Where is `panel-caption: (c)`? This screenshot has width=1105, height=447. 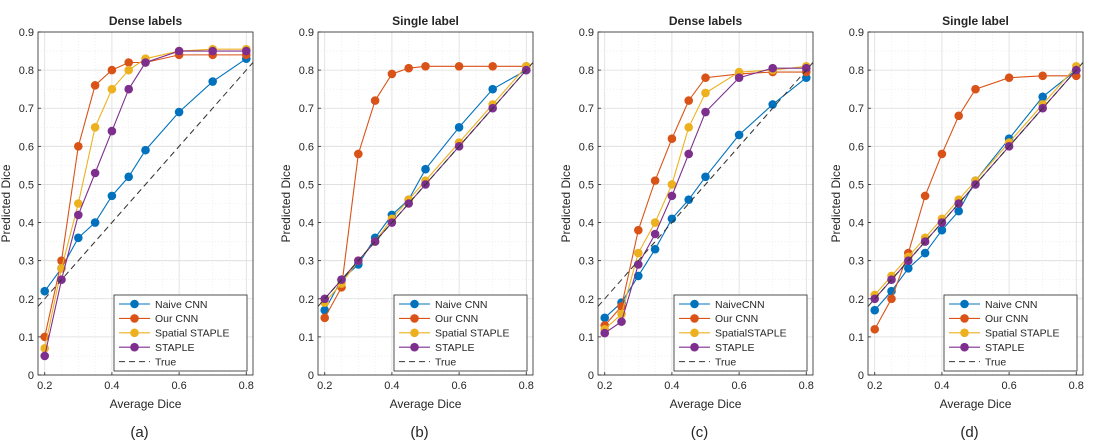 panel-caption: (c) is located at coordinates (700, 432).